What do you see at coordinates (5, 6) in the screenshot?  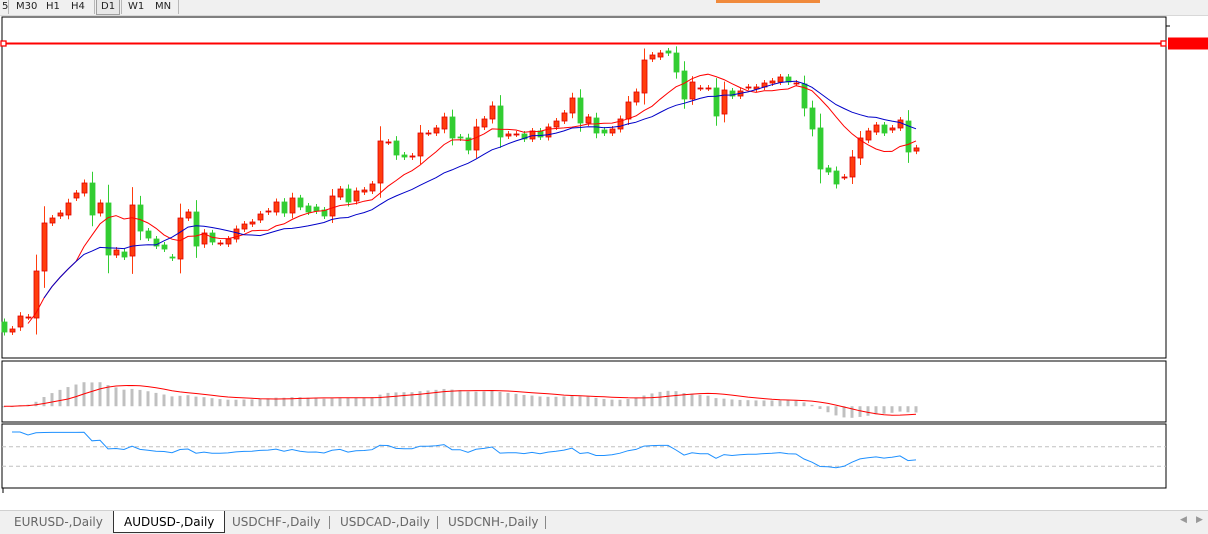 I see `timeframe-5: 5` at bounding box center [5, 6].